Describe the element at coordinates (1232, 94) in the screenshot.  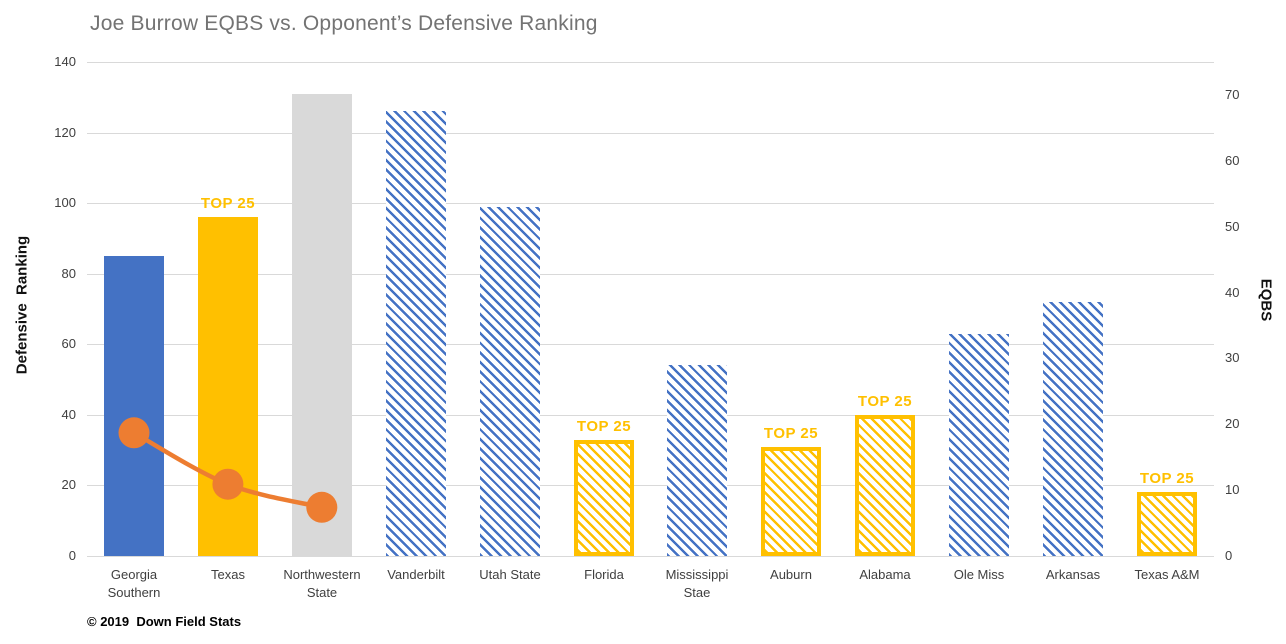
I see `right-axis-tick-70: 70` at that location.